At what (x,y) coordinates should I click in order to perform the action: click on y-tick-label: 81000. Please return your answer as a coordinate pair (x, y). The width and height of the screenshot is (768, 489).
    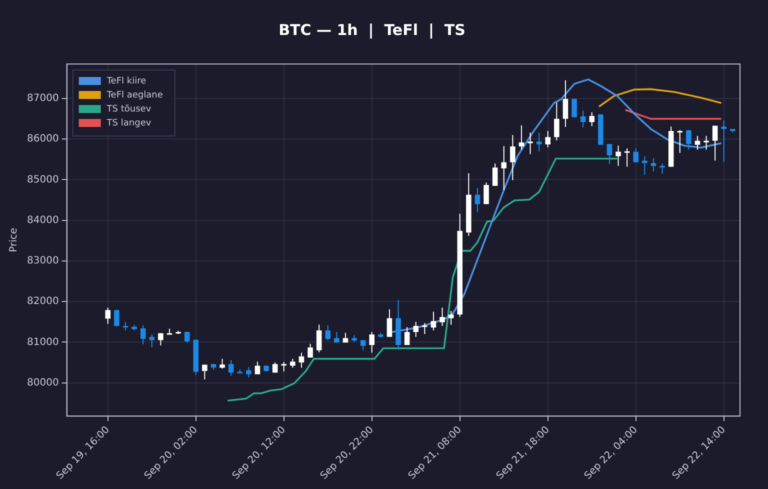
    Looking at the image, I should click on (43, 342).